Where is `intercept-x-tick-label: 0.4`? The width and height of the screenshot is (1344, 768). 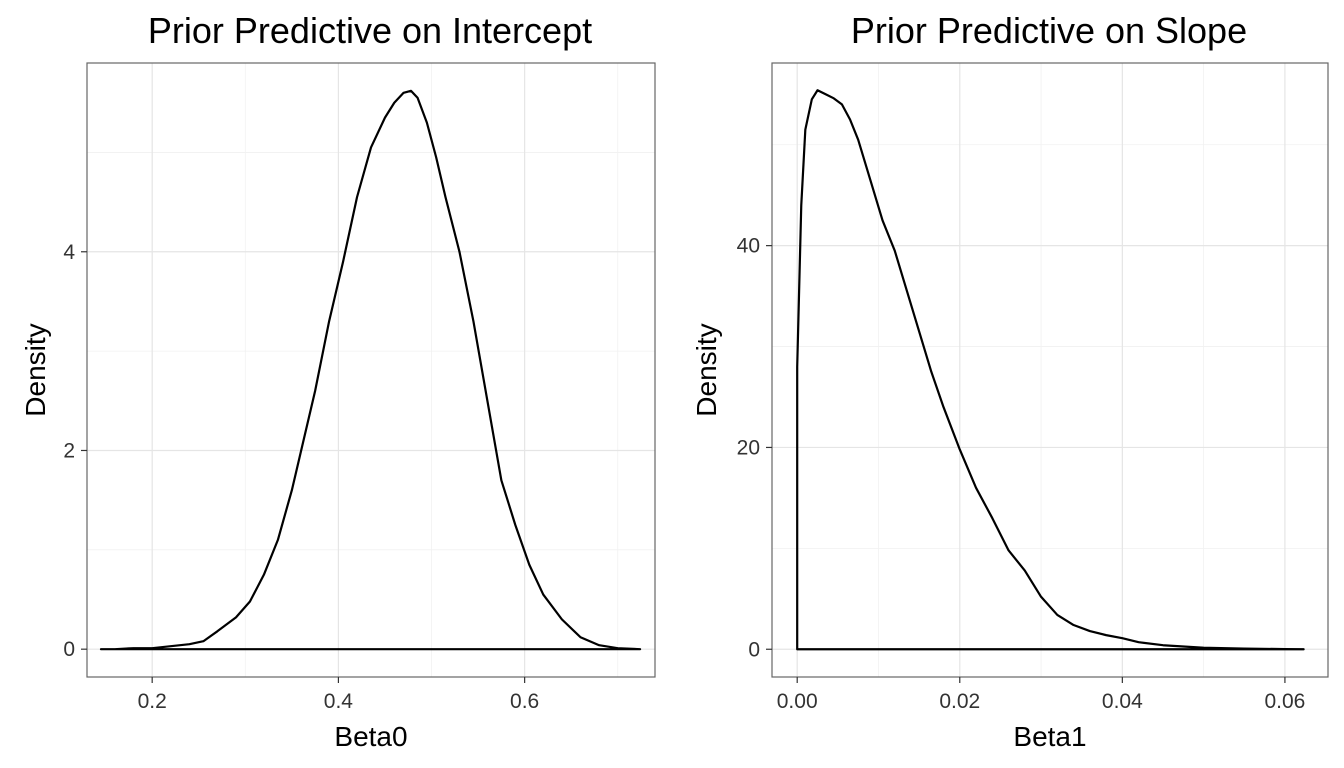
intercept-x-tick-label: 0.4 is located at coordinates (339, 701).